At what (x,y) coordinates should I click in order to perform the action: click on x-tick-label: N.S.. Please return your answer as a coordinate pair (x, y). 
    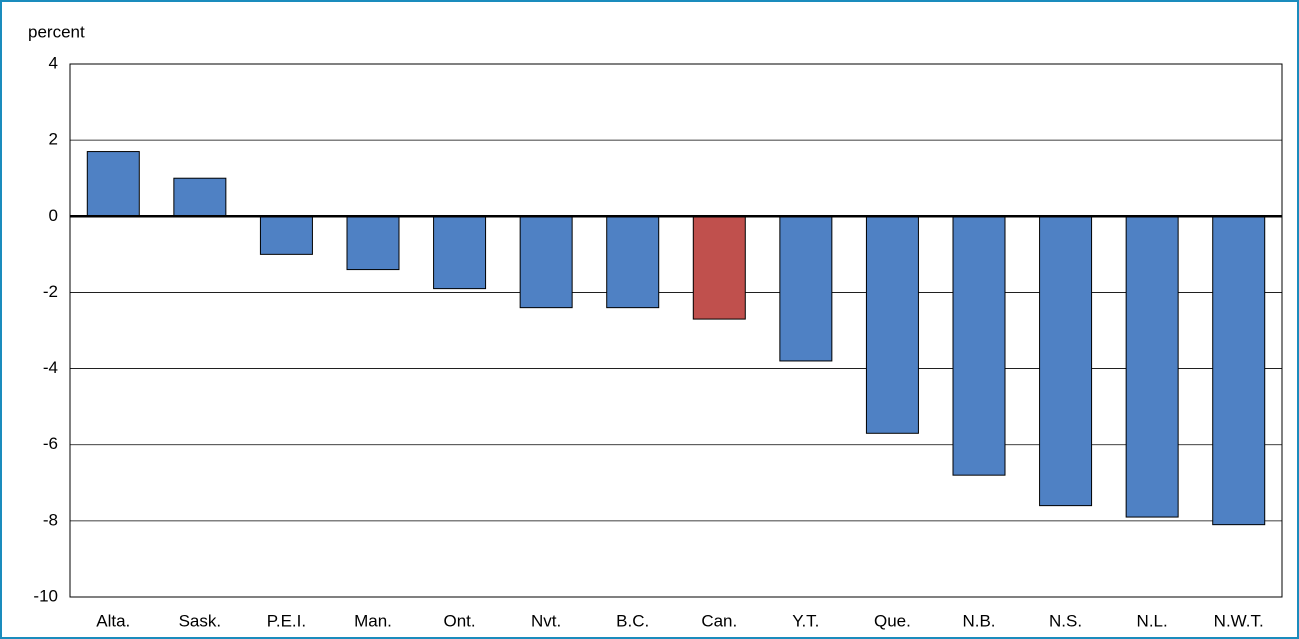
    Looking at the image, I should click on (1065, 620).